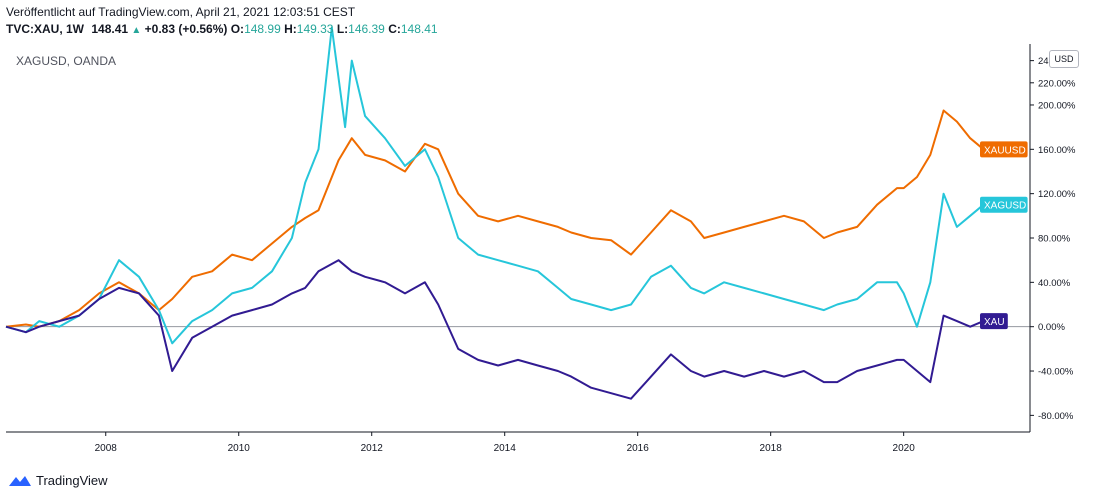  What do you see at coordinates (262, 29) in the screenshot?
I see `open-value: 148.99` at bounding box center [262, 29].